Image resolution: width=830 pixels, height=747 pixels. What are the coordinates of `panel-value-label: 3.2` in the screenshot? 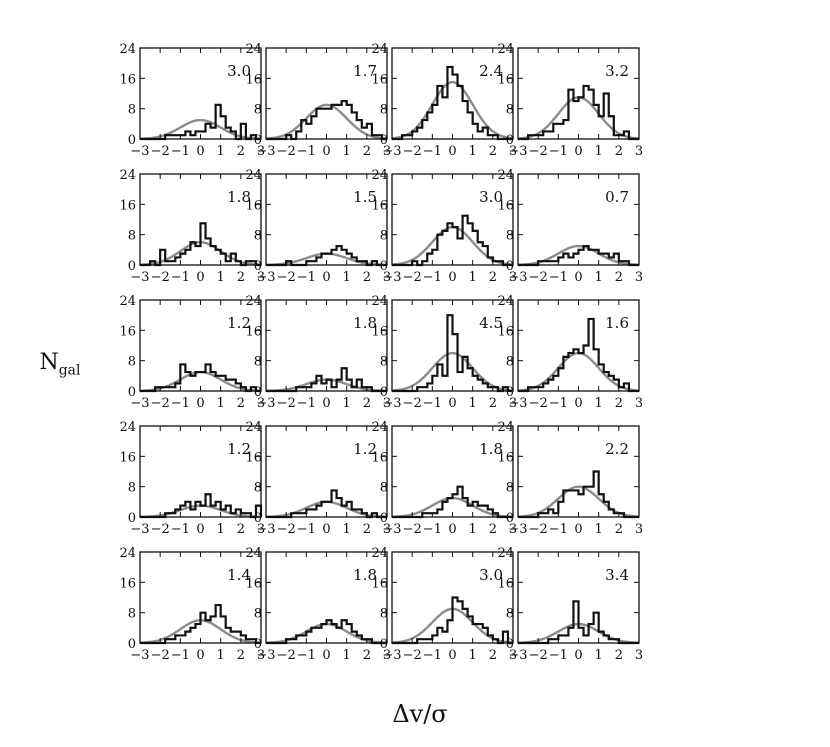 It's located at (617, 71).